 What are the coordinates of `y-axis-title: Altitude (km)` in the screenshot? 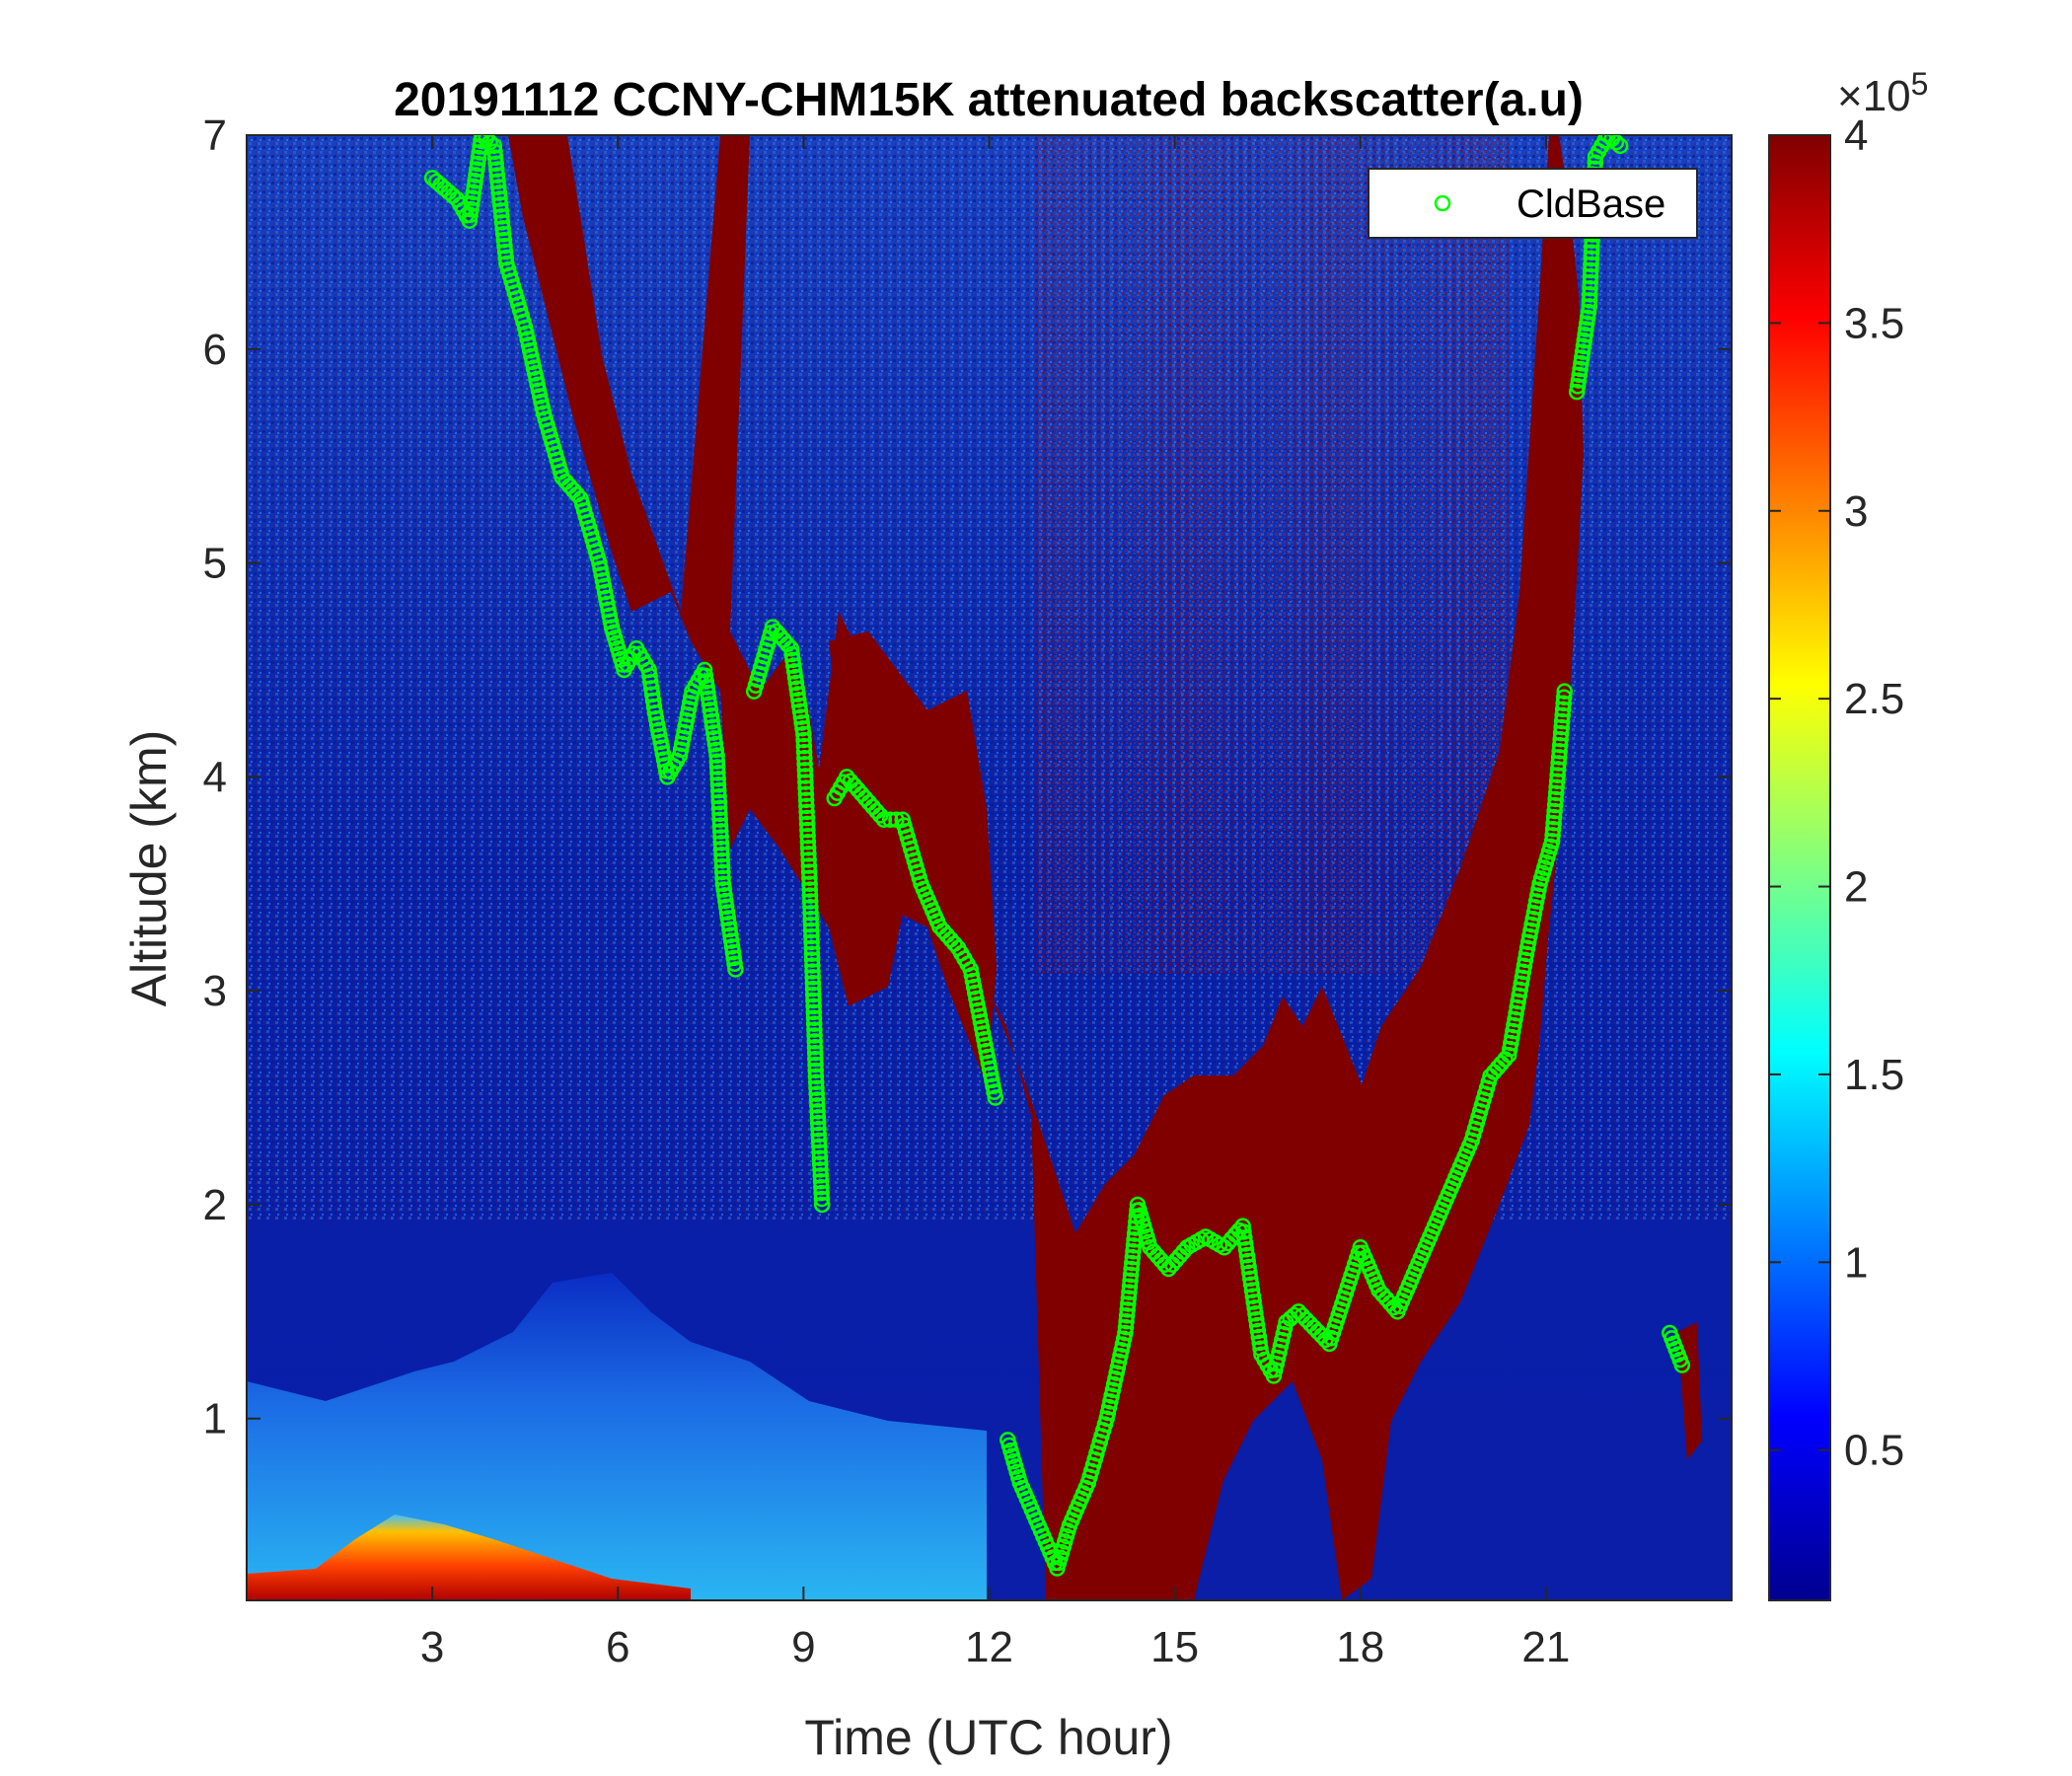 It's located at (149, 869).